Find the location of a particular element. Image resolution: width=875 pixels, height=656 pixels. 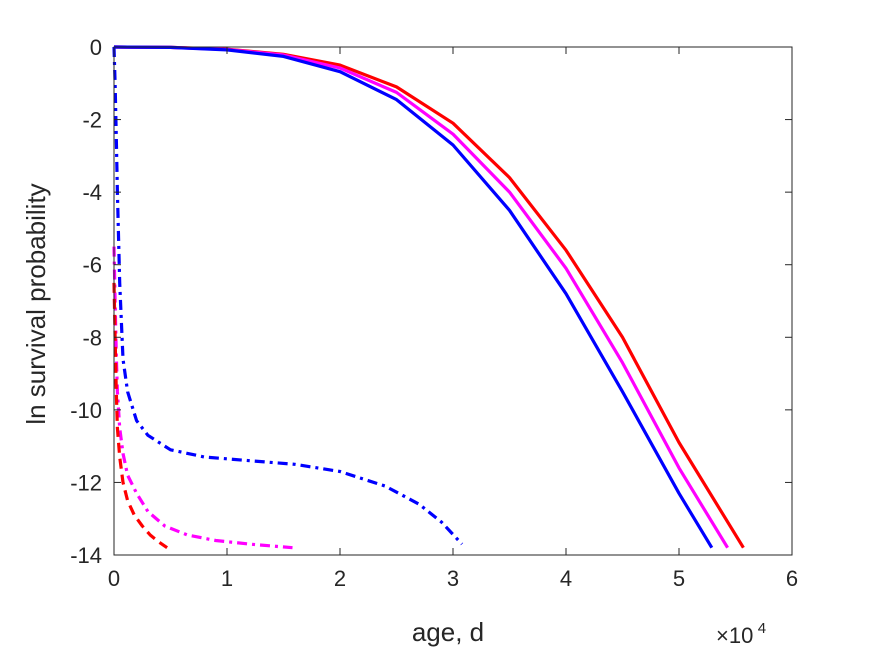

x-tick-label: 1 is located at coordinates (227, 578).